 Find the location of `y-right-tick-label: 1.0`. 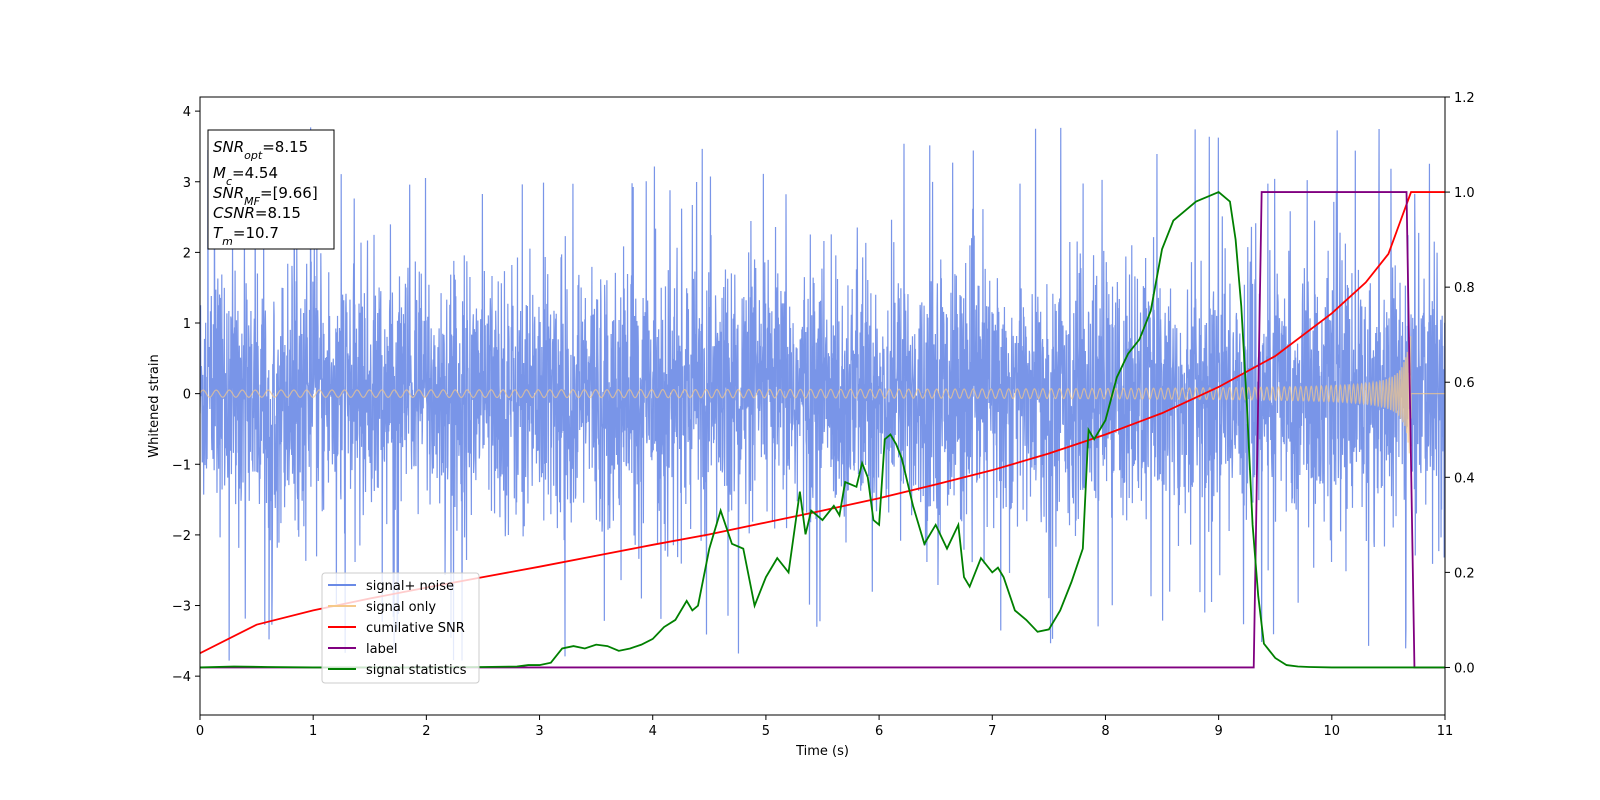

y-right-tick-label: 1.0 is located at coordinates (1464, 193).